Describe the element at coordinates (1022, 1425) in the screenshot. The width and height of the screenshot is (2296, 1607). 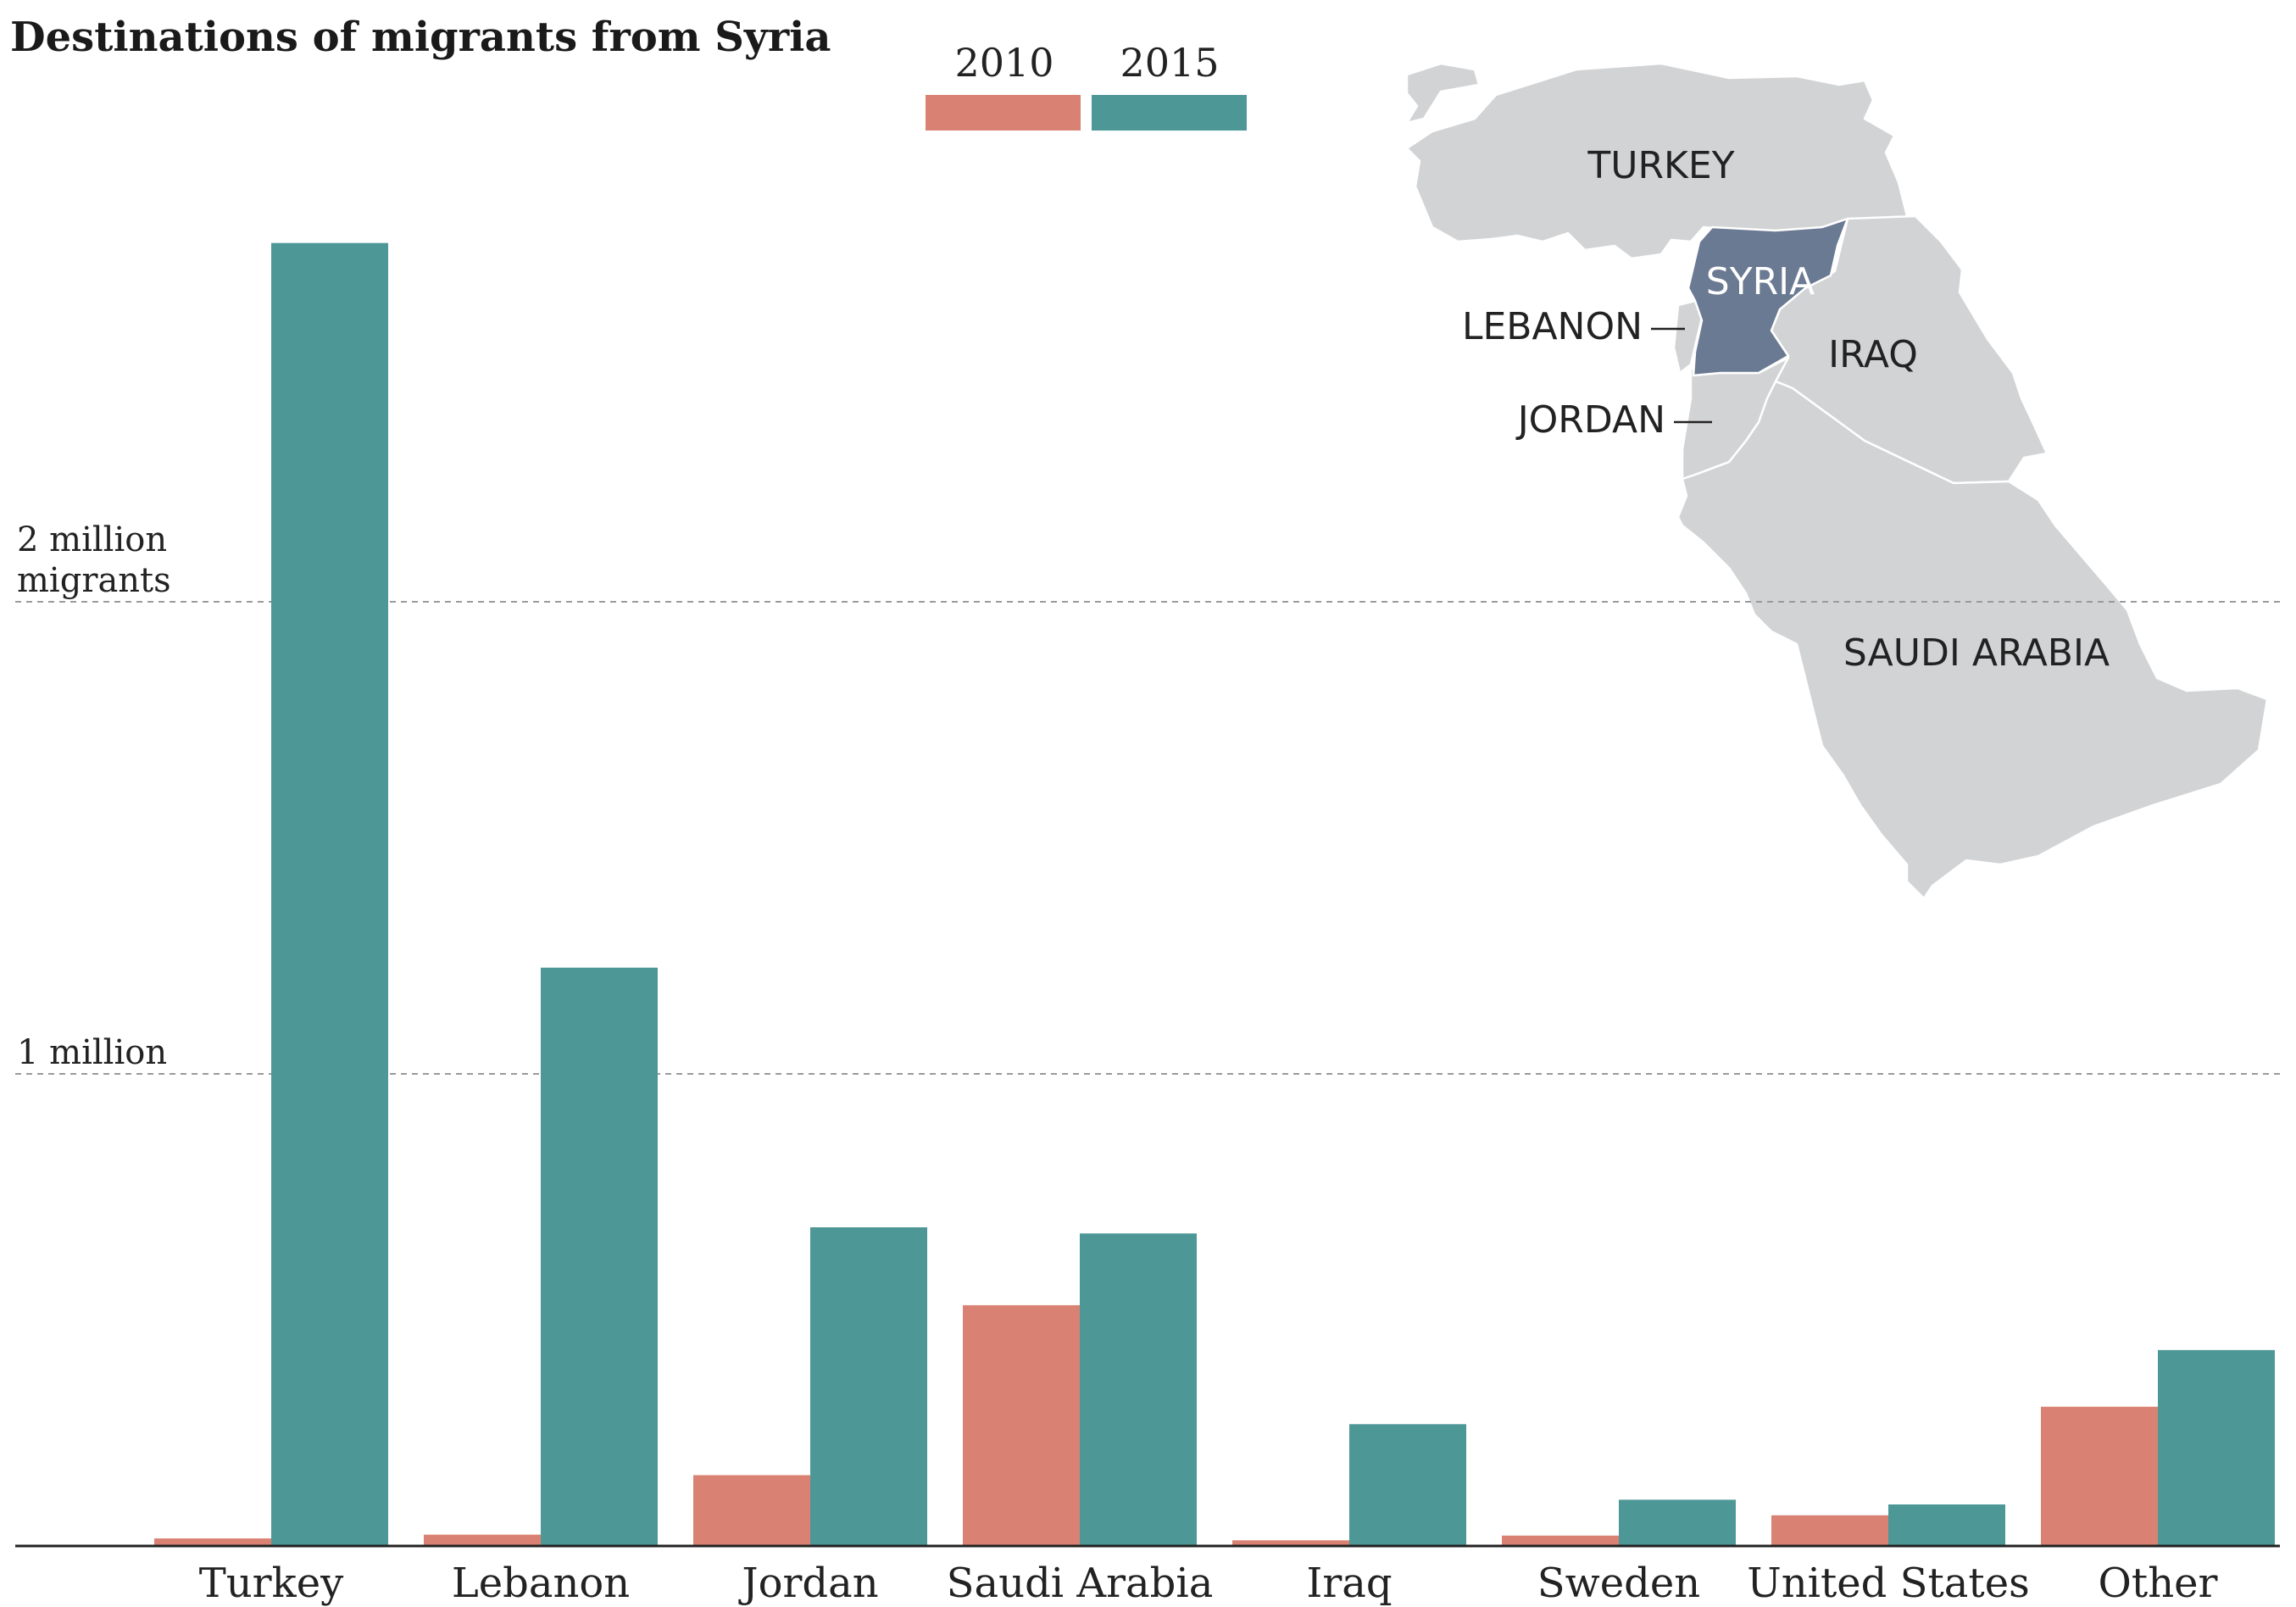
I see `bar-2010-saudi-arabia` at that location.